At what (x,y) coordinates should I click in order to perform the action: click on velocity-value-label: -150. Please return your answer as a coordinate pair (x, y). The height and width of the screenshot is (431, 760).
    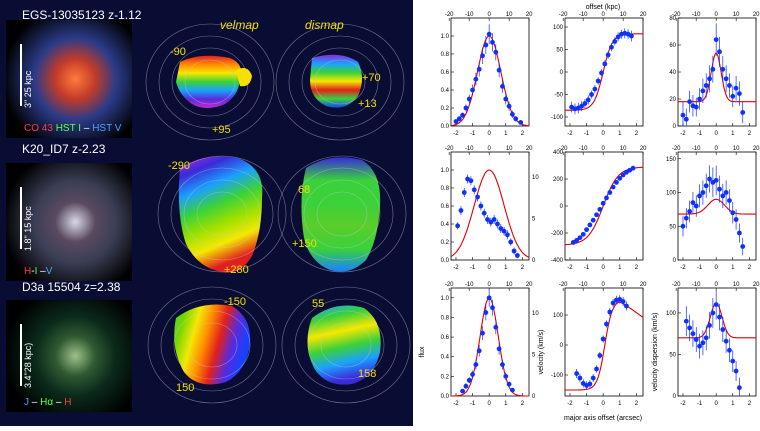
    Looking at the image, I should click on (235, 302).